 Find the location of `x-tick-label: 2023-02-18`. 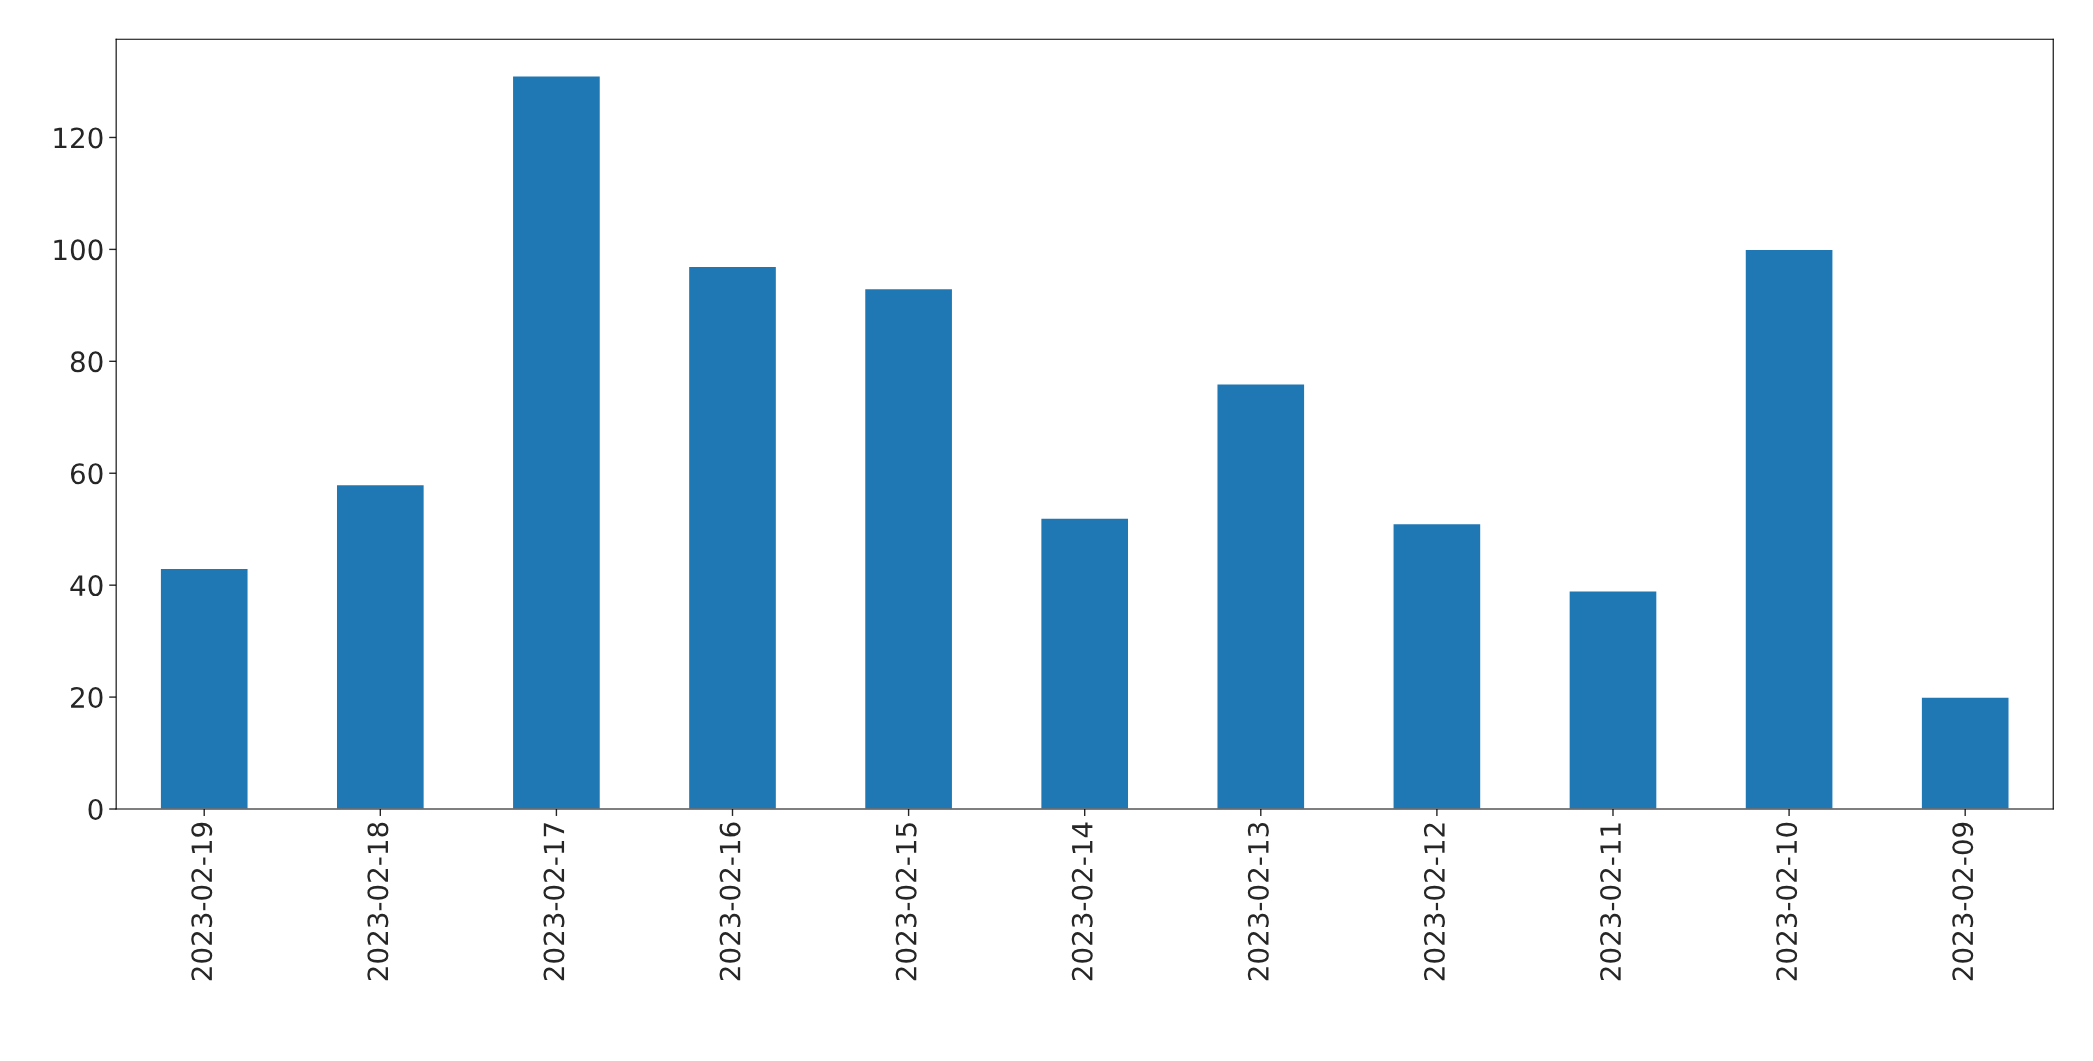

x-tick-label: 2023-02-18 is located at coordinates (378, 901).